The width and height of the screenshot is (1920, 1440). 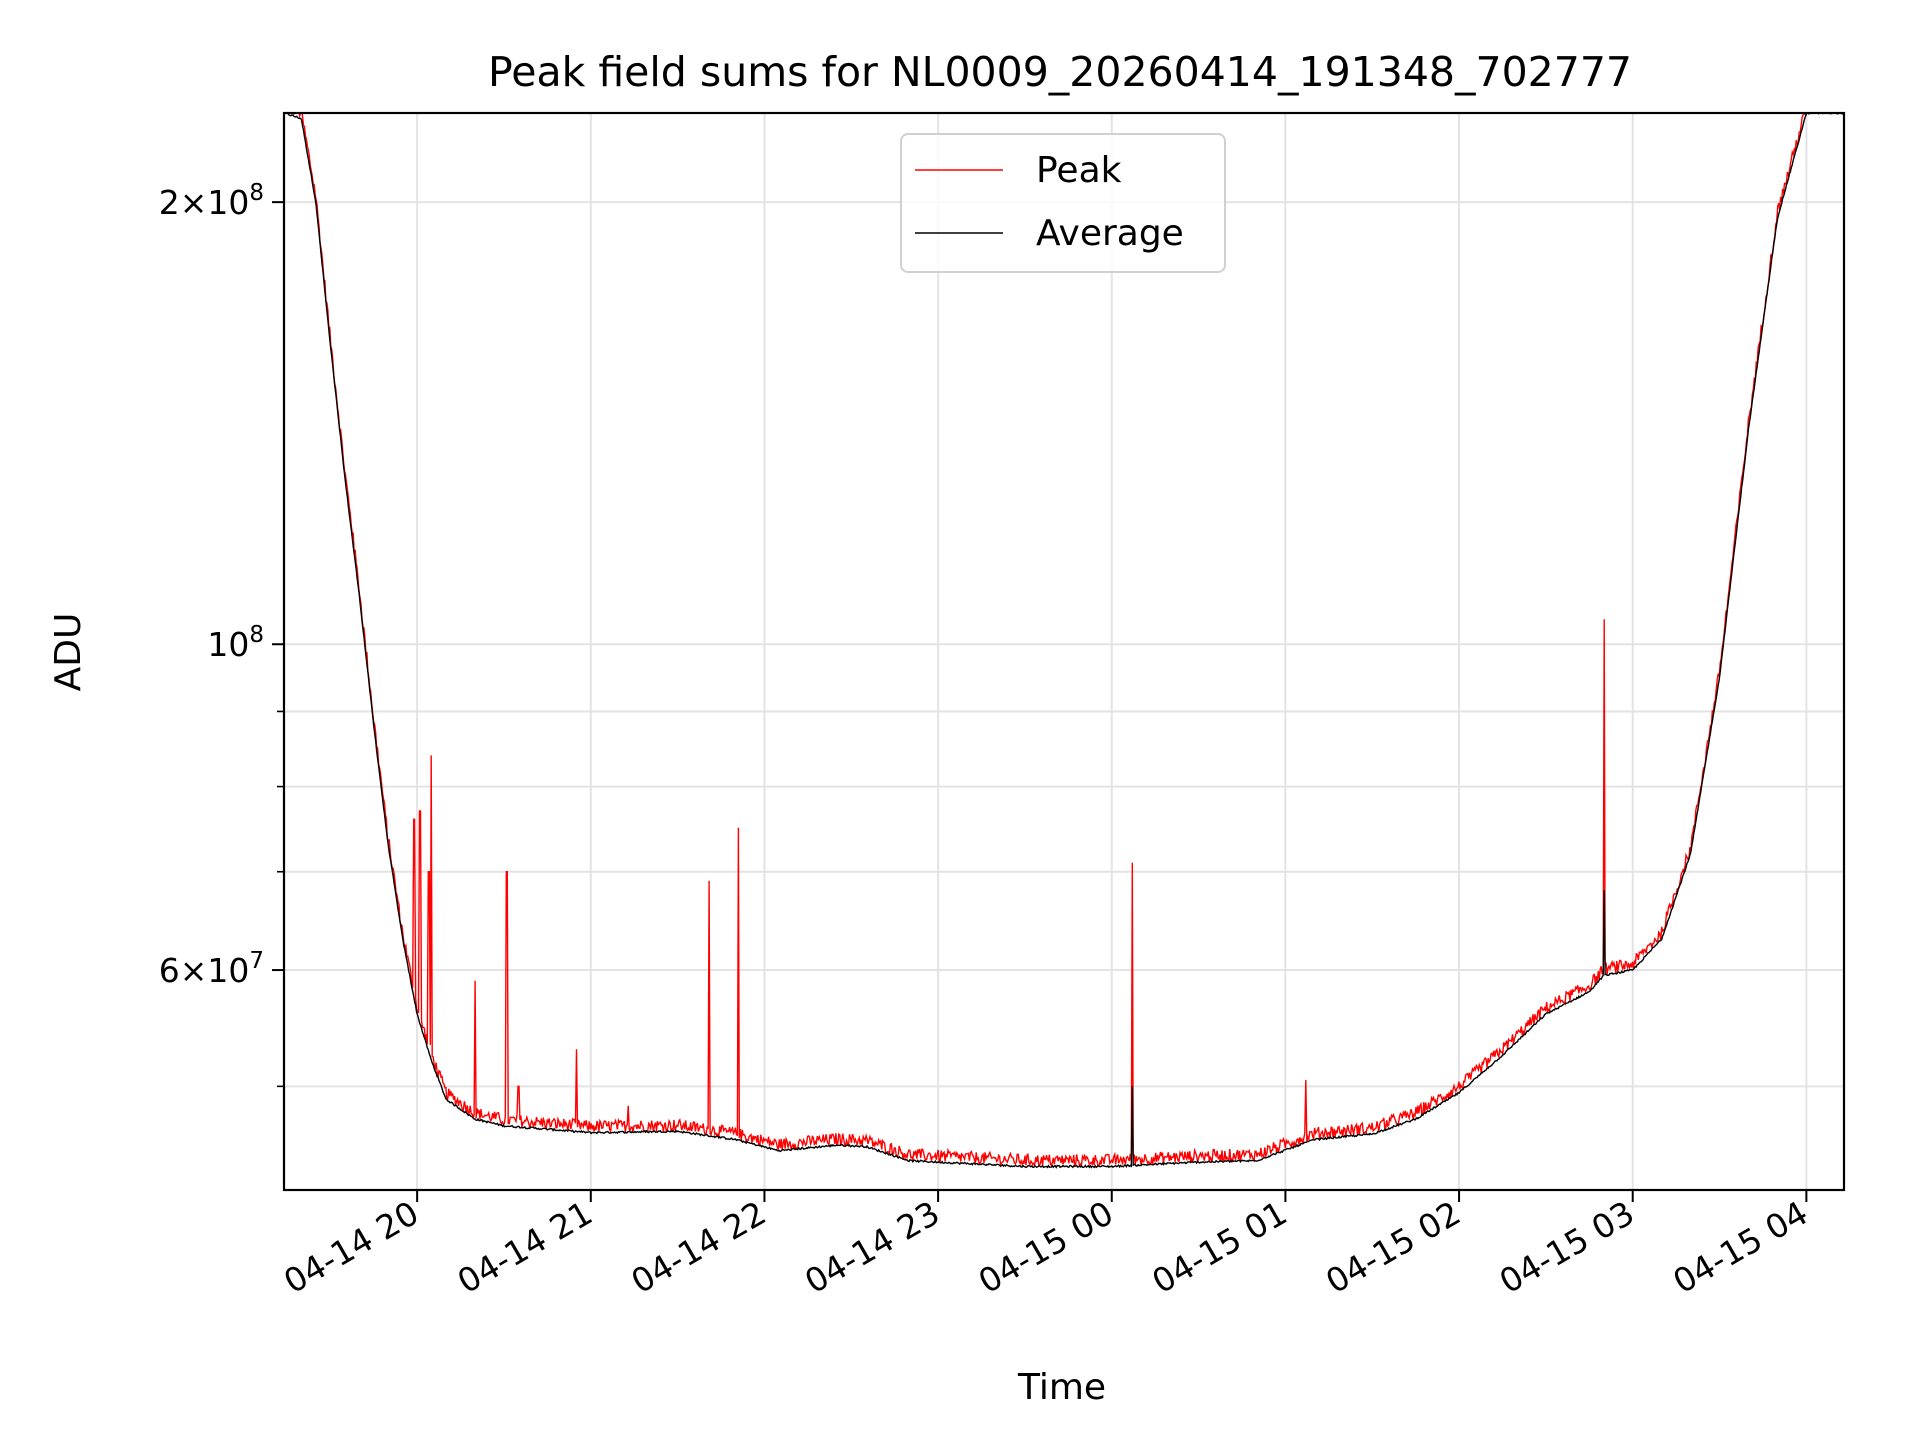 What do you see at coordinates (1061, 1387) in the screenshot?
I see `x-axis-label: Time` at bounding box center [1061, 1387].